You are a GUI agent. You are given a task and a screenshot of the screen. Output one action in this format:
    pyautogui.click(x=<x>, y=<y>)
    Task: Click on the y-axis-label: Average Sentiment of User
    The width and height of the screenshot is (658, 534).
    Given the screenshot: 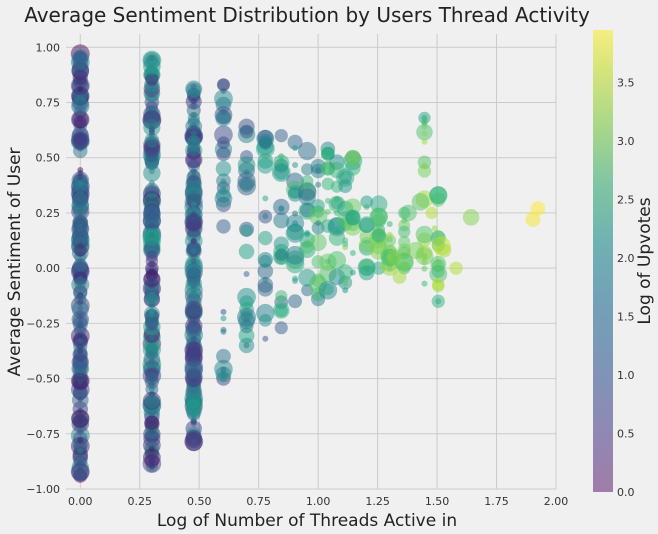 What is the action you would take?
    pyautogui.click(x=15, y=261)
    